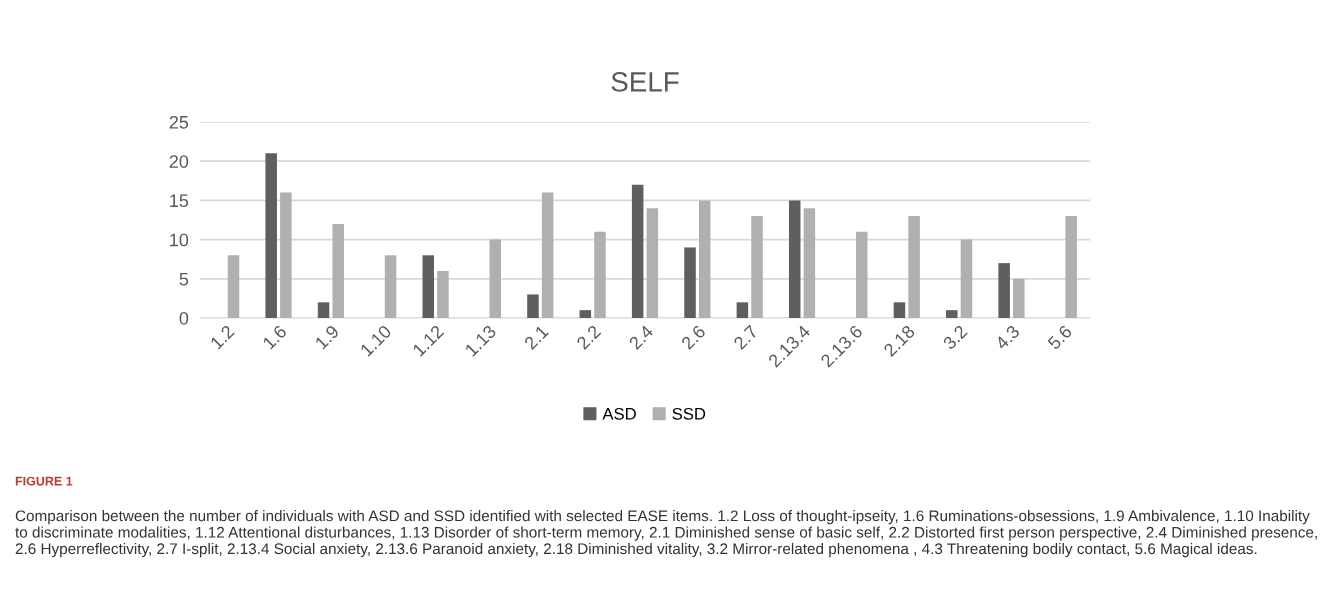  I want to click on y-tick-label: 0, so click(184, 318).